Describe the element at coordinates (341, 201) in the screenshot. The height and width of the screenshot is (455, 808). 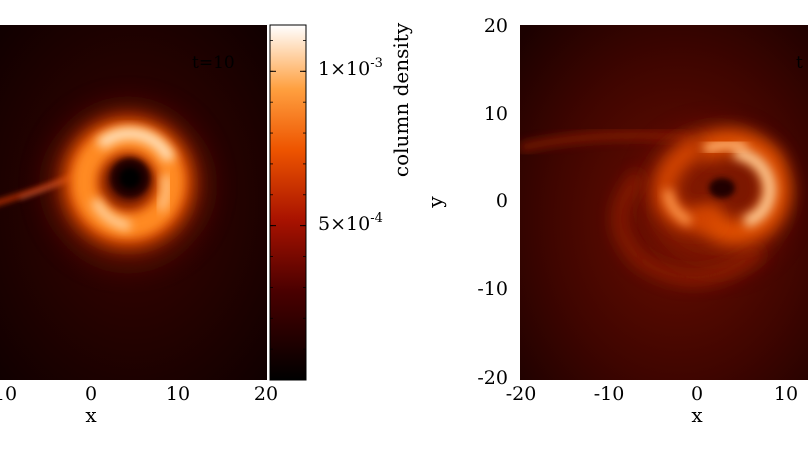
I see `colorbar: 1×10⁻³ 5×10⁻⁴ column density` at that location.